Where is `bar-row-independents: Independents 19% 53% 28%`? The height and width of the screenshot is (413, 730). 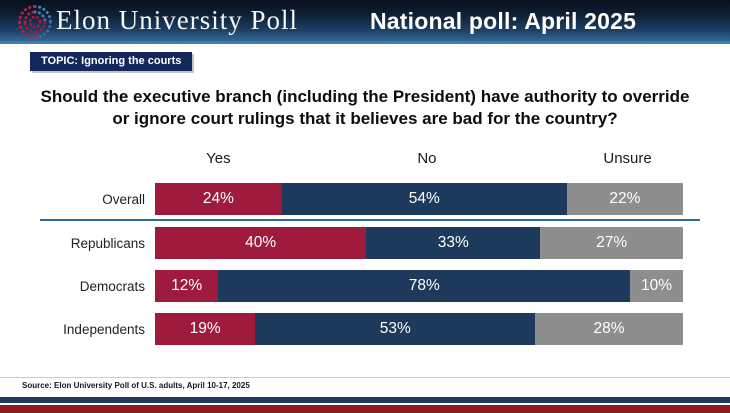 bar-row-independents: Independents 19% 53% 28% is located at coordinates (361, 329).